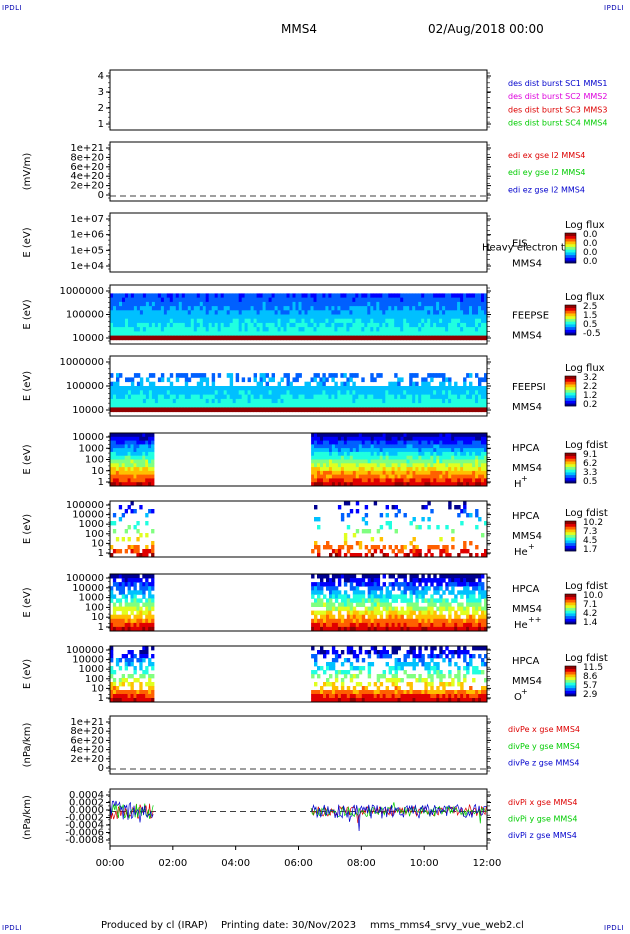 This screenshot has height=934, width=630. Describe the element at coordinates (84, 825) in the screenshot. I see `y-tick-label: -0.0004` at that location.